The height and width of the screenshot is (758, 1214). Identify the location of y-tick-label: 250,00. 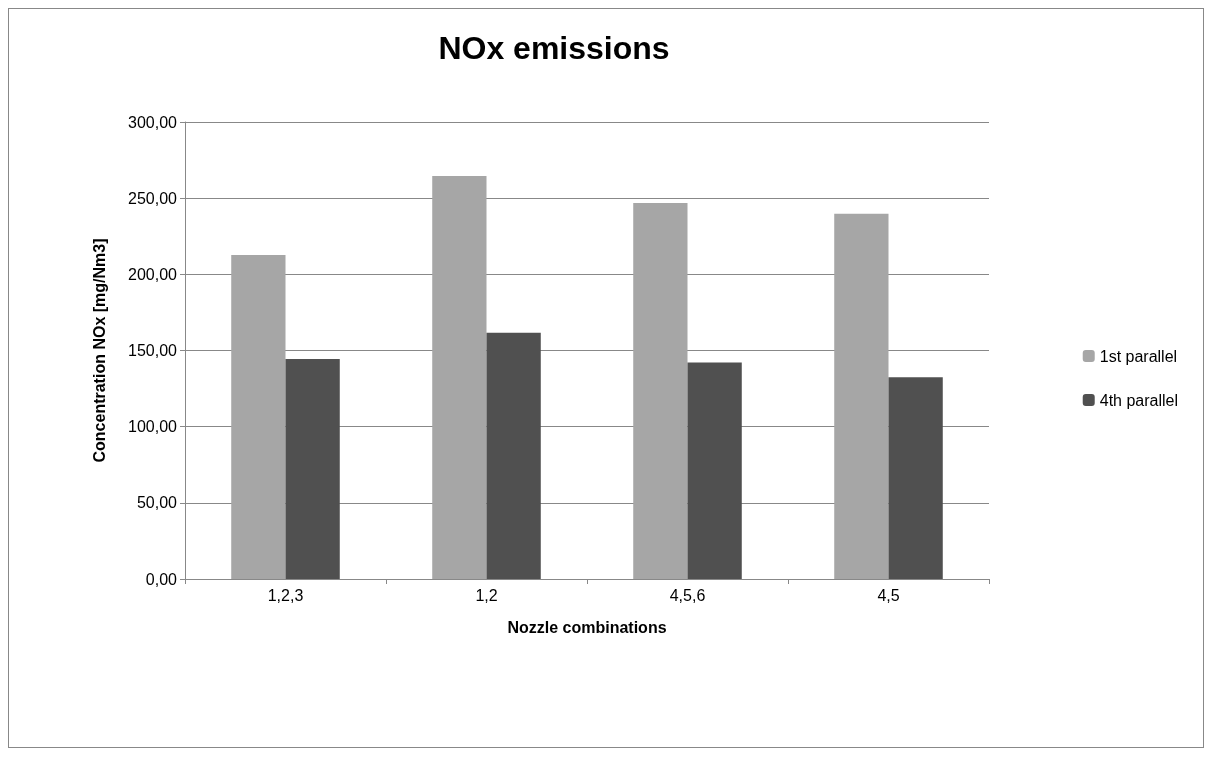
(153, 198).